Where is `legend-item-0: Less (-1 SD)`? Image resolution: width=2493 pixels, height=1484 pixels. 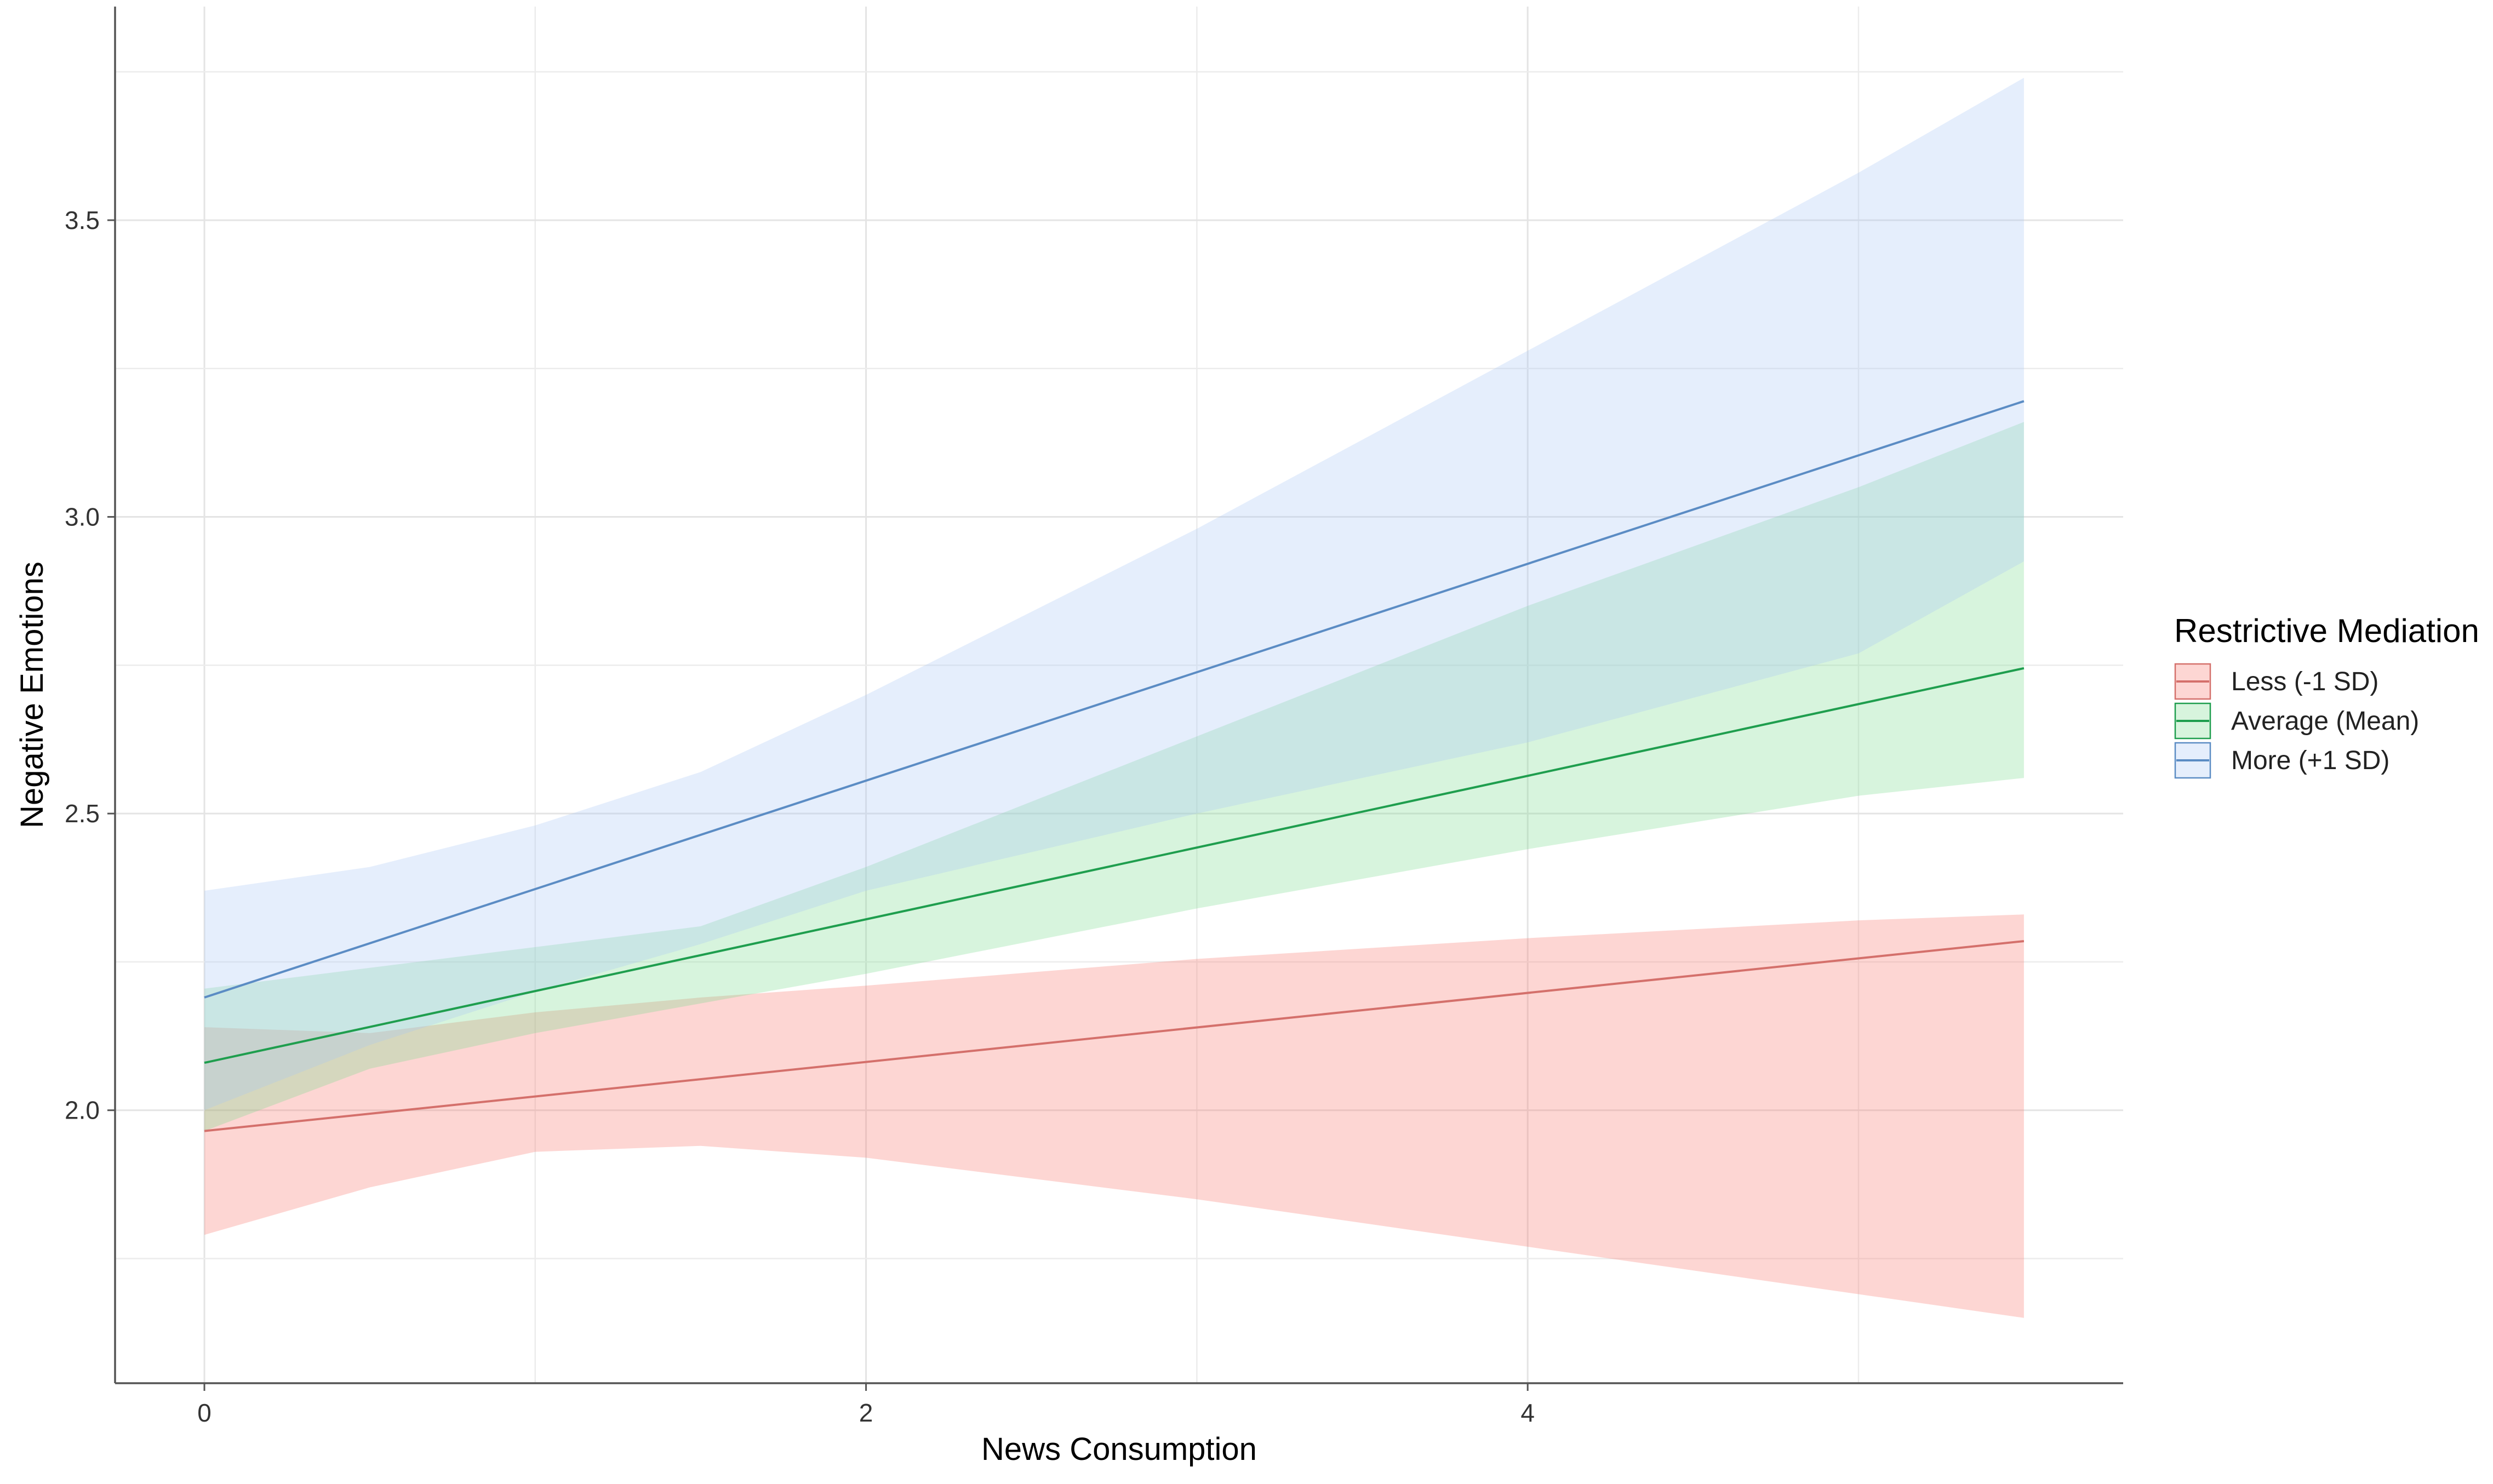 legend-item-0: Less (-1 SD) is located at coordinates (2276, 681).